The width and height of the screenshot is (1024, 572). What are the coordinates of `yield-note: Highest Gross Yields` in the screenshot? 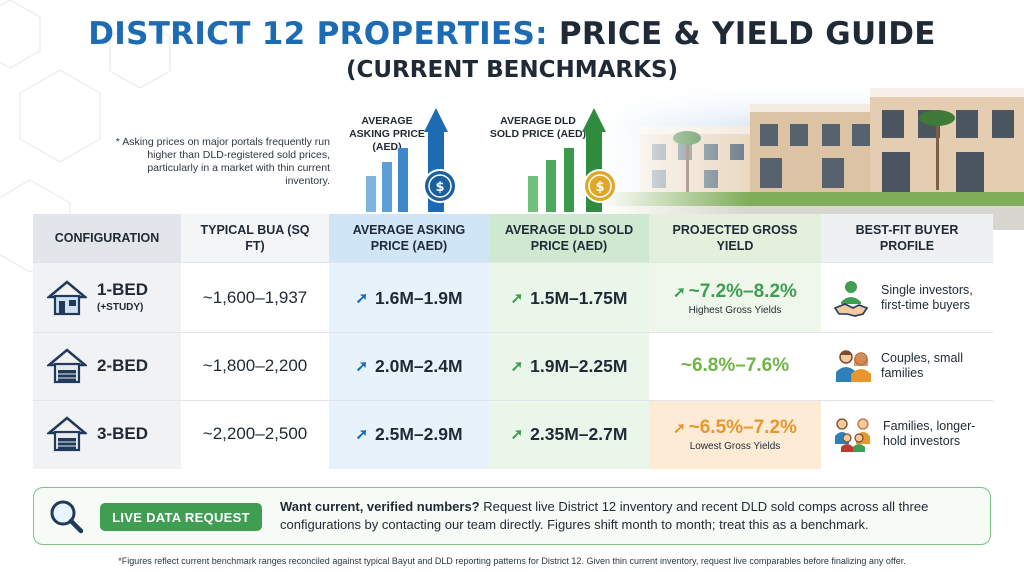 It's located at (735, 310).